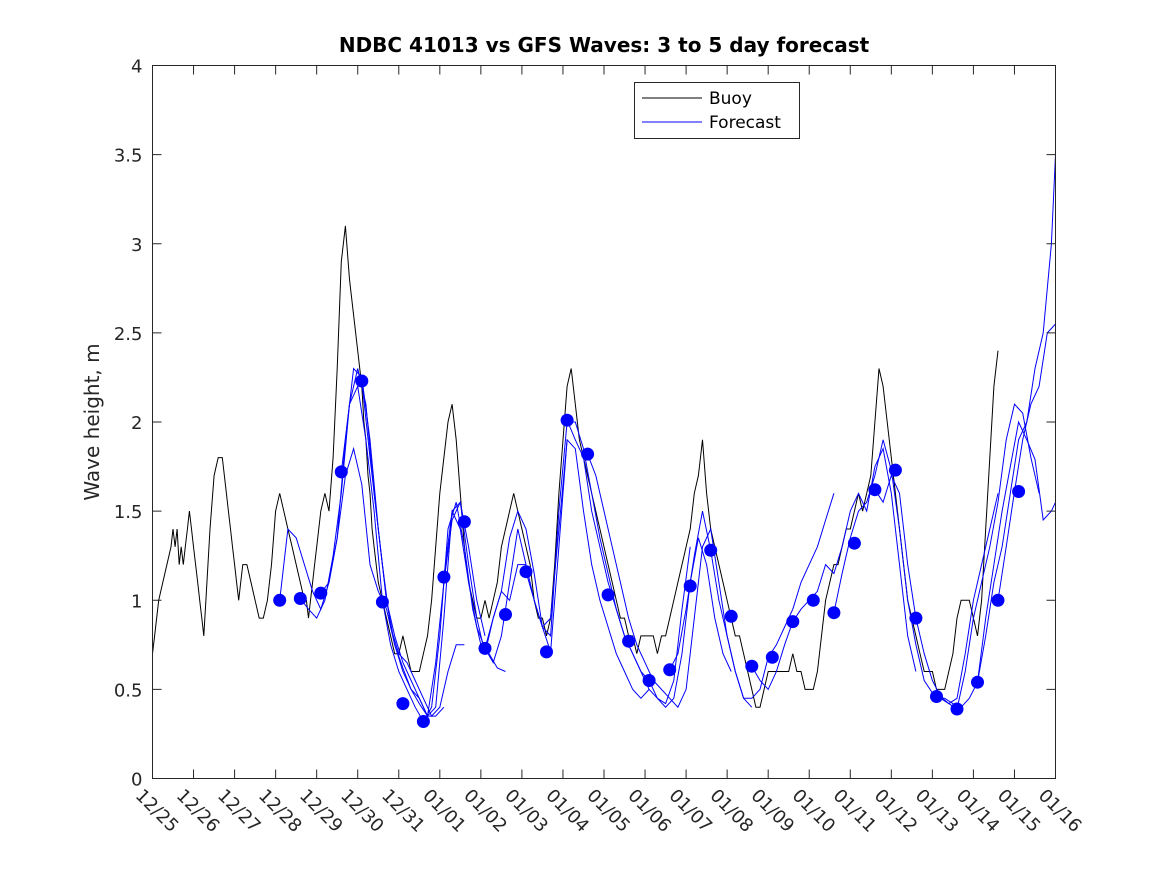 The width and height of the screenshot is (1167, 875). What do you see at coordinates (92, 421) in the screenshot?
I see `y-axis-label: Wave height, m` at bounding box center [92, 421].